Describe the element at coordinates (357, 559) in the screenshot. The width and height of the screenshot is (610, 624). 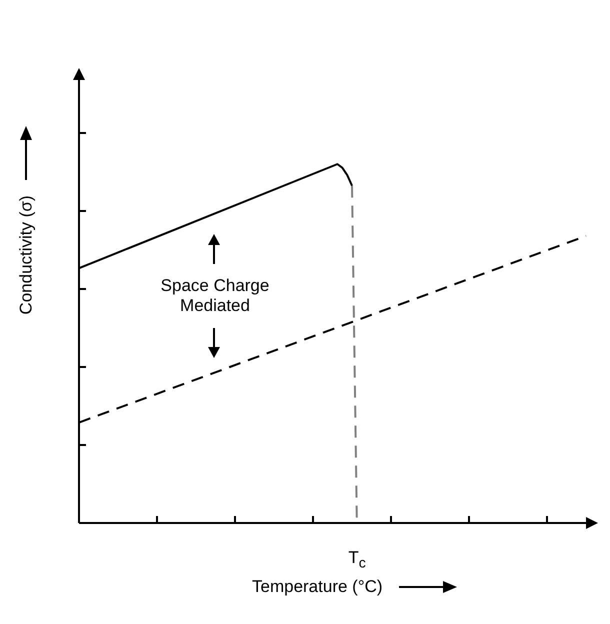
I see `text: T$_{c}$` at that location.